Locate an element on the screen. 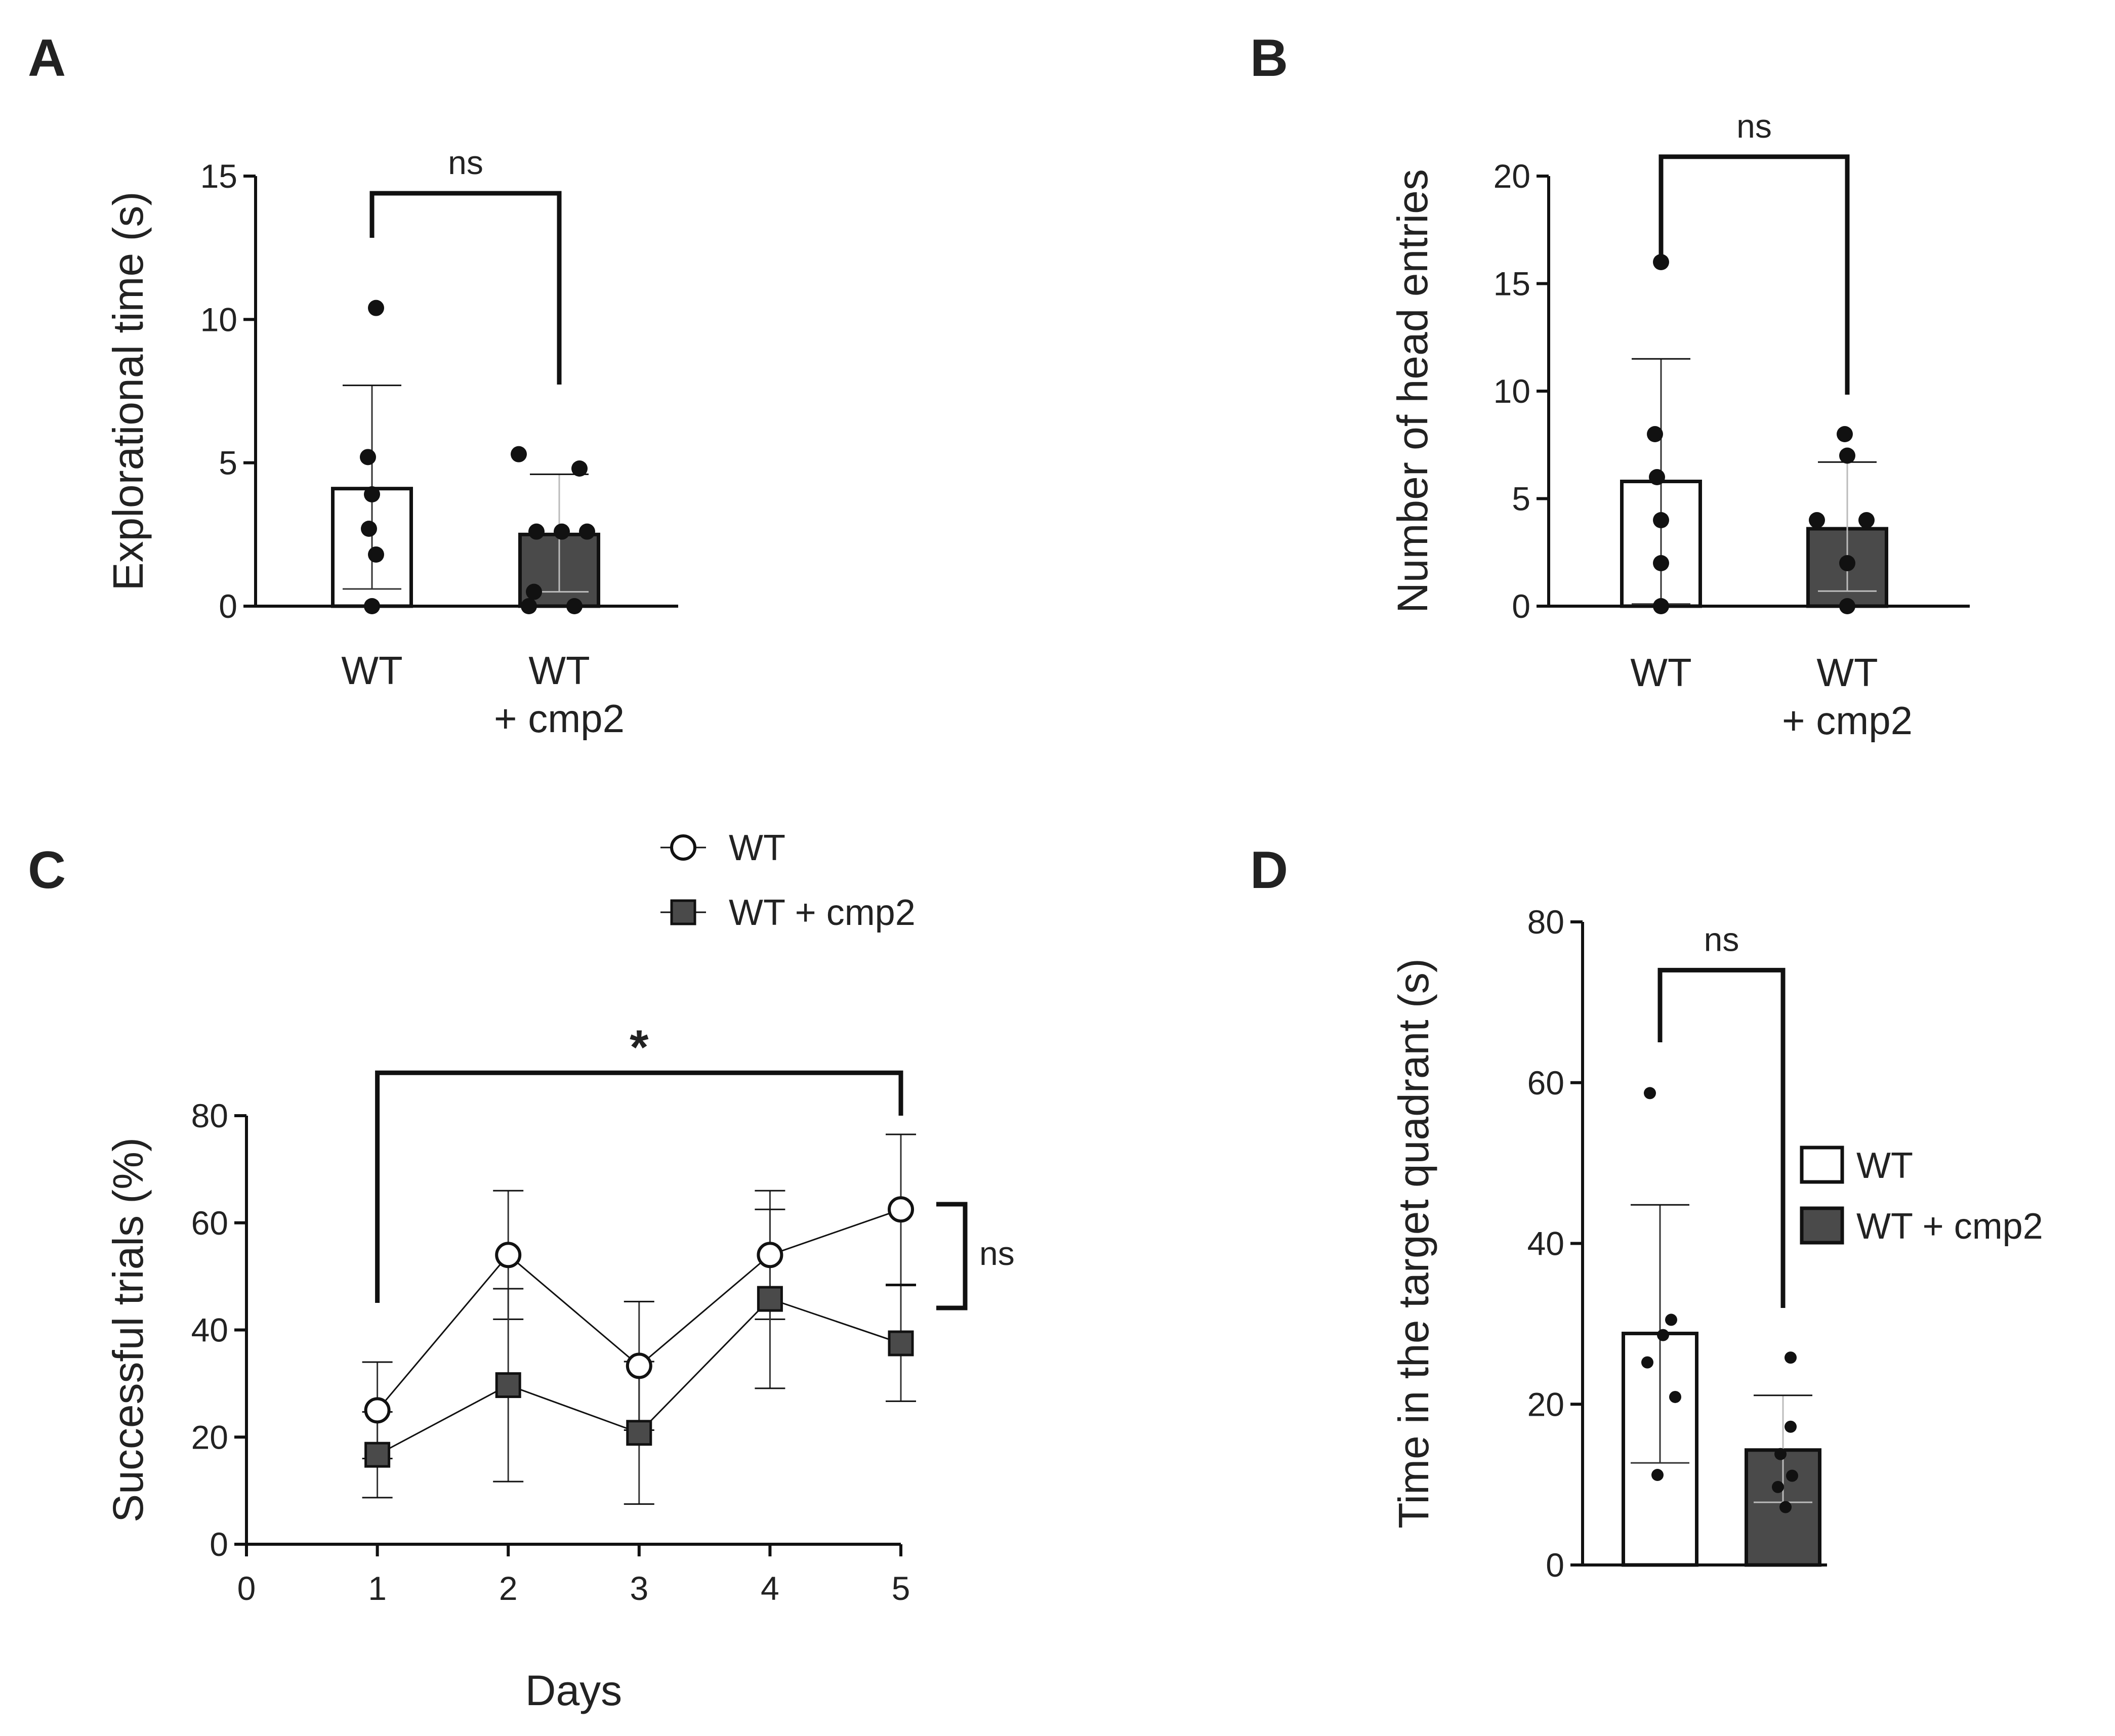 Image resolution: width=2115 pixels, height=1736 pixels. legend-swatch-wt-cmp2 is located at coordinates (1822, 1225).